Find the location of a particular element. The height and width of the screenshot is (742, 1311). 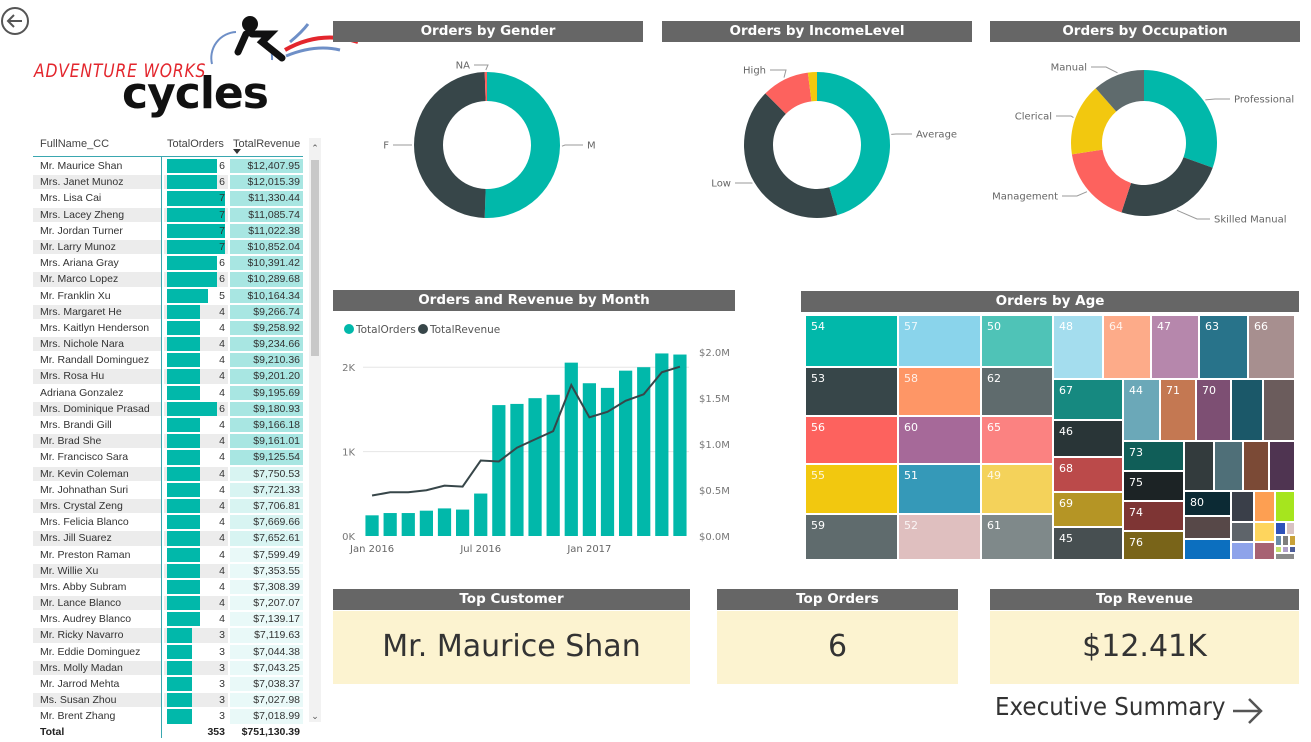

table-row: Mr. Preston Raman 4 $7,599.49 is located at coordinates (168, 555).